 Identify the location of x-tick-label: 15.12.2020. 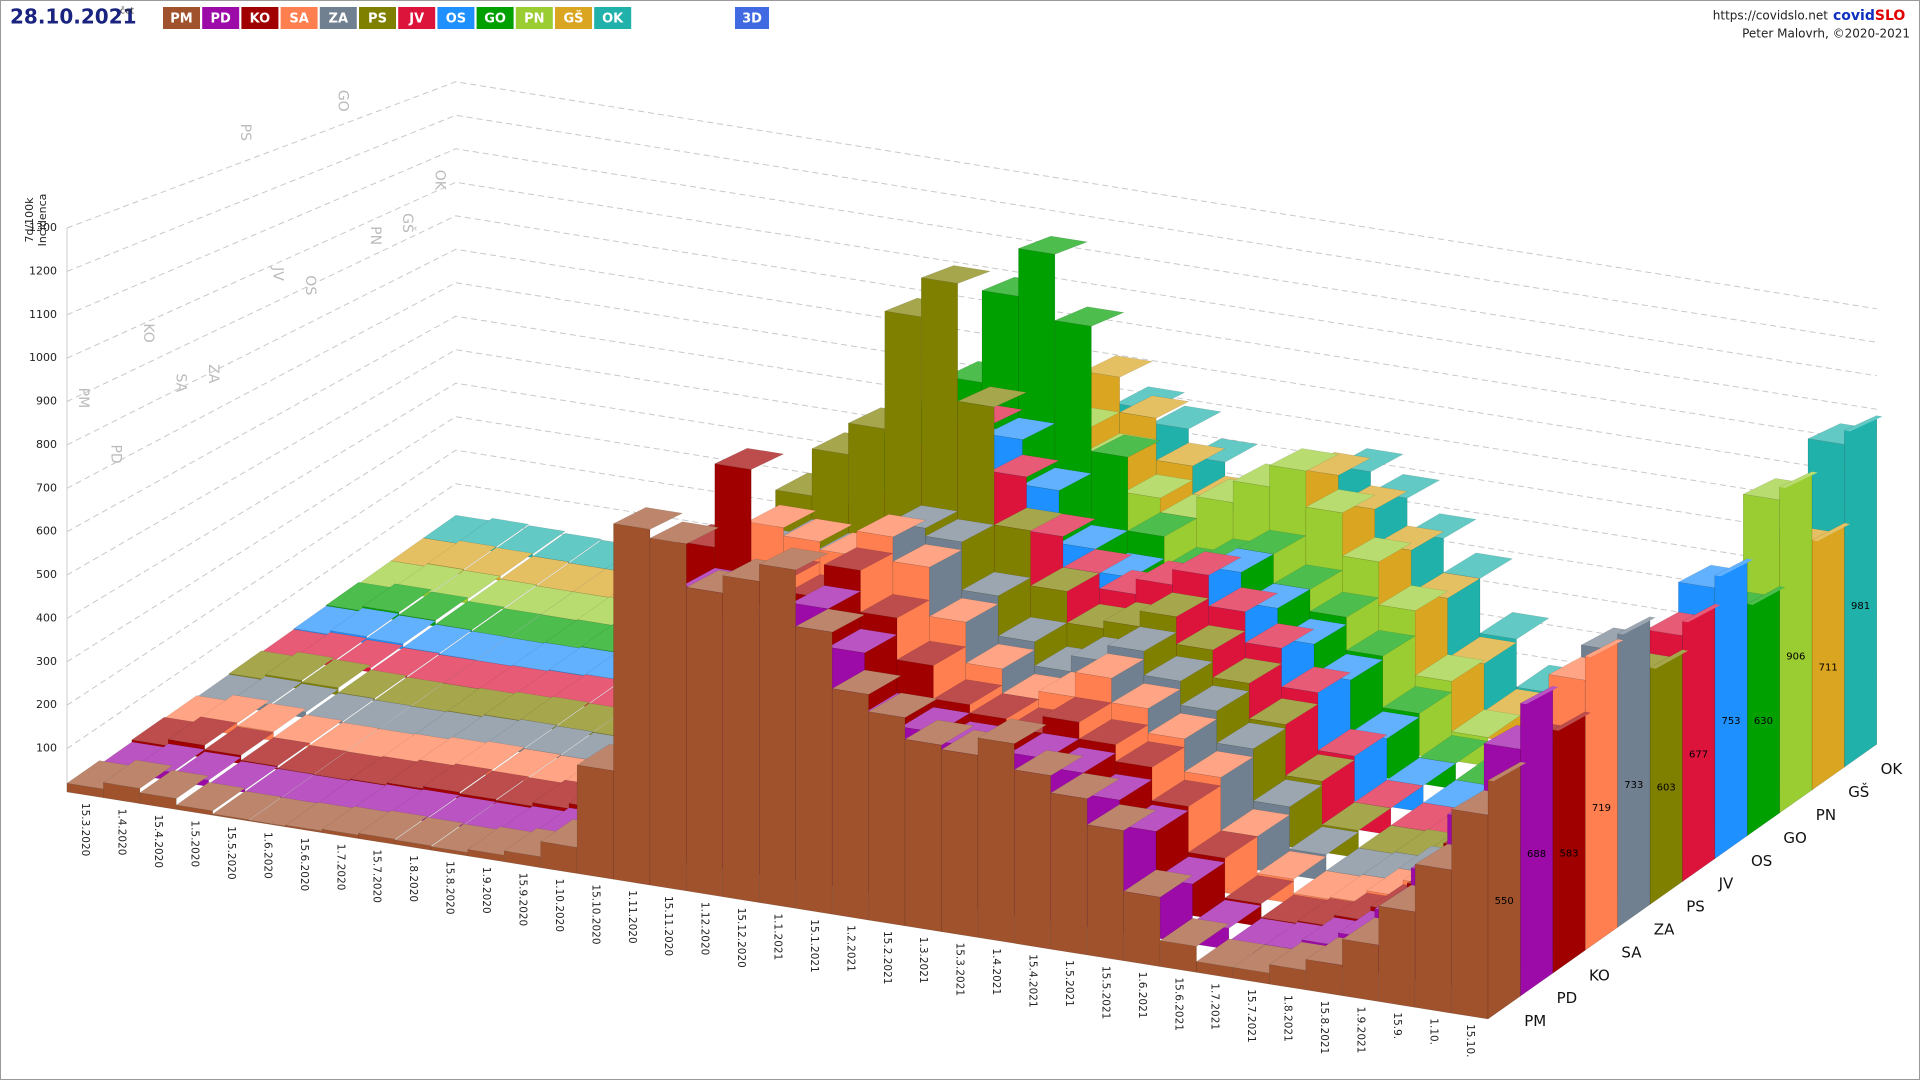
(741, 938).